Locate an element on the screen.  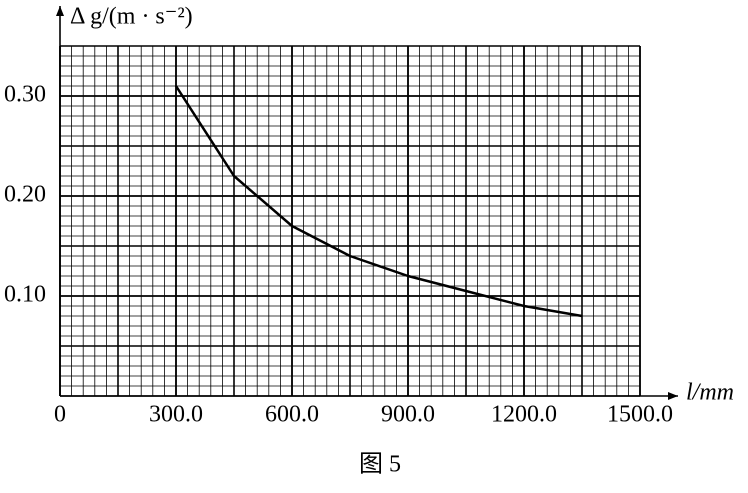
x-axis-arrow is located at coordinates (673, 396).